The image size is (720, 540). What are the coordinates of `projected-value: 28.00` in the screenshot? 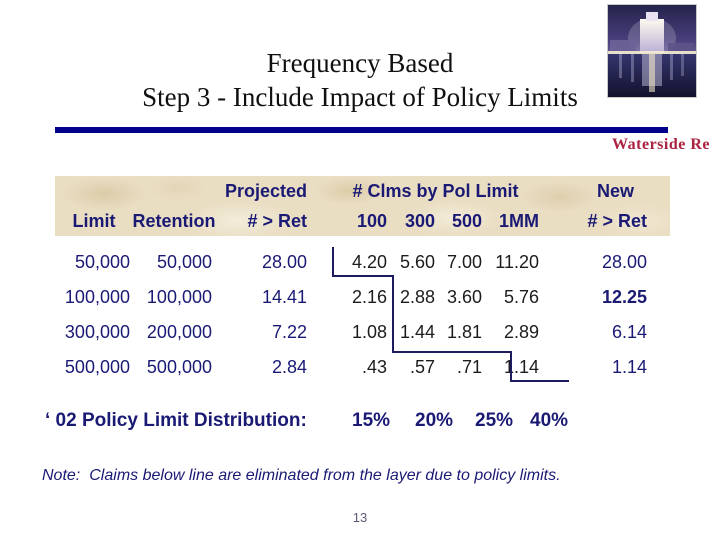 It's located at (284, 262).